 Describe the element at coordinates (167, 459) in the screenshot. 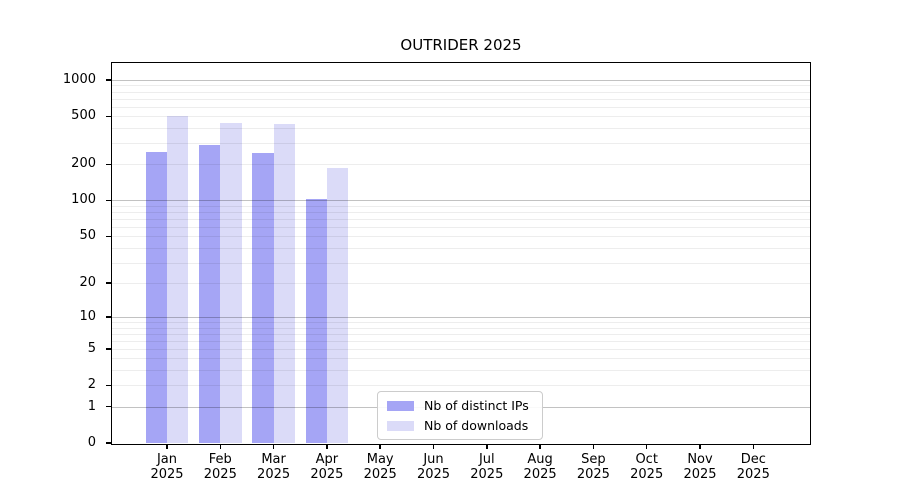

I see `month-label: Jan` at that location.